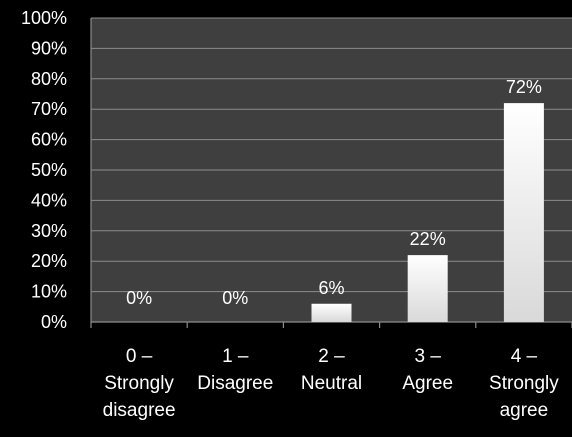  I want to click on category-label-4: 4 – Strongly agree, so click(524, 383).